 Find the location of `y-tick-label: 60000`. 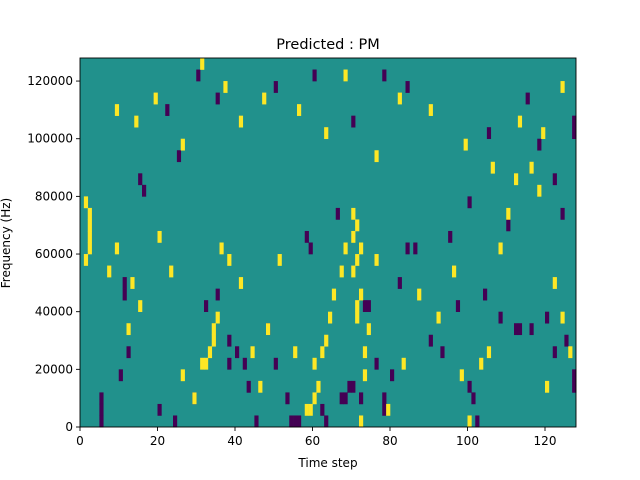

y-tick-label: 60000 is located at coordinates (54, 254).